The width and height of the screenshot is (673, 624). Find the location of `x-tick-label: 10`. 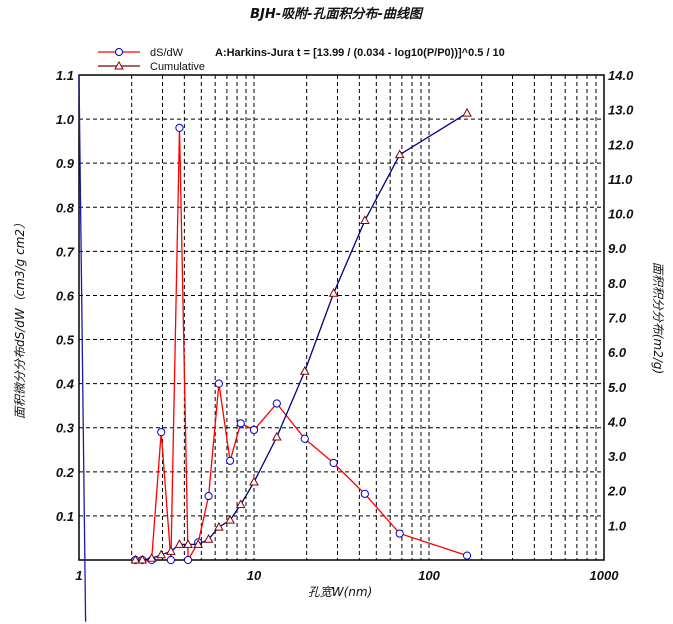

x-tick-label: 10 is located at coordinates (254, 575).